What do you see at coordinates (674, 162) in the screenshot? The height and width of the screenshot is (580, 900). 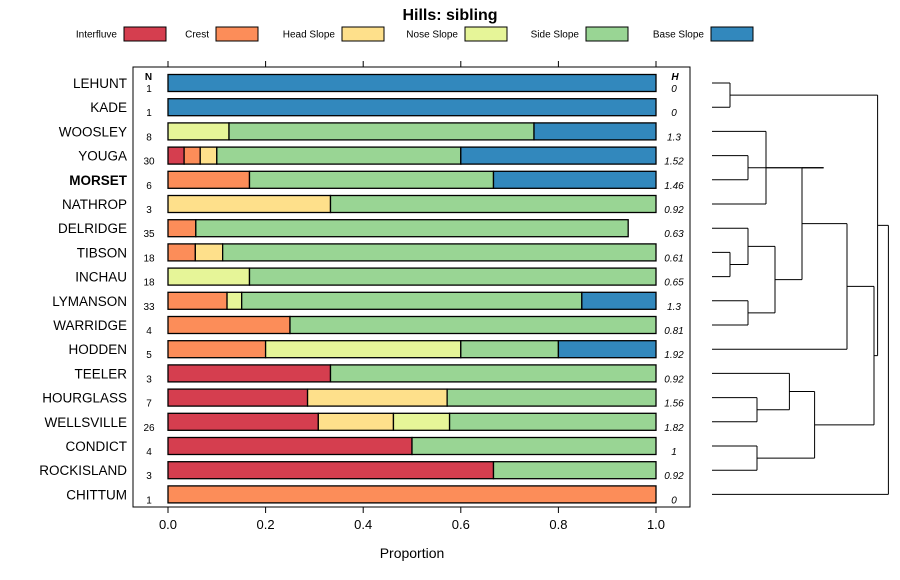 I see `row-h-value: 1.52` at bounding box center [674, 162].